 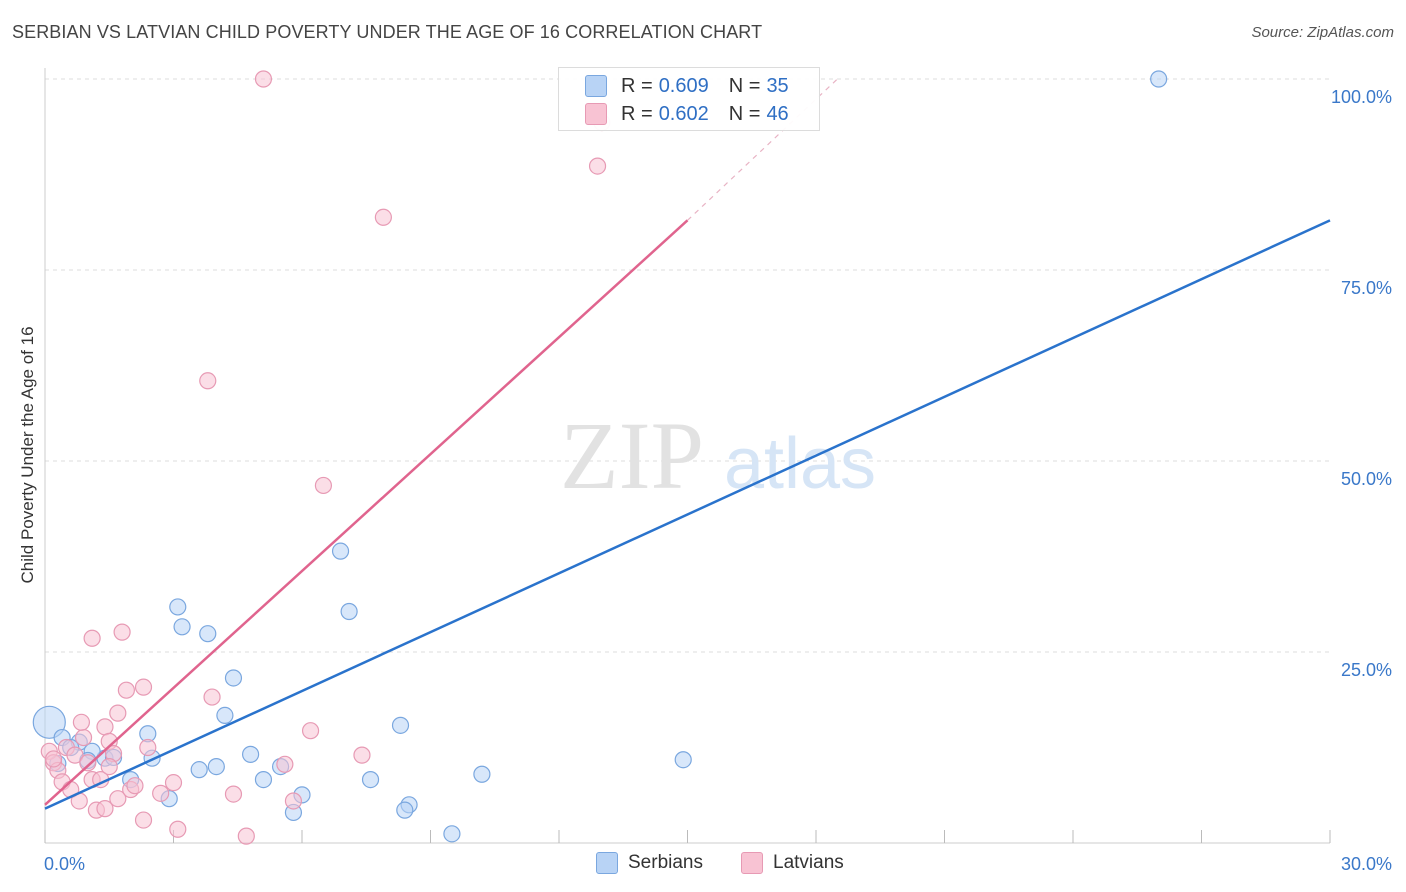 What do you see at coordinates (665, 862) in the screenshot?
I see `serbians-legend-label: Serbians` at bounding box center [665, 862].